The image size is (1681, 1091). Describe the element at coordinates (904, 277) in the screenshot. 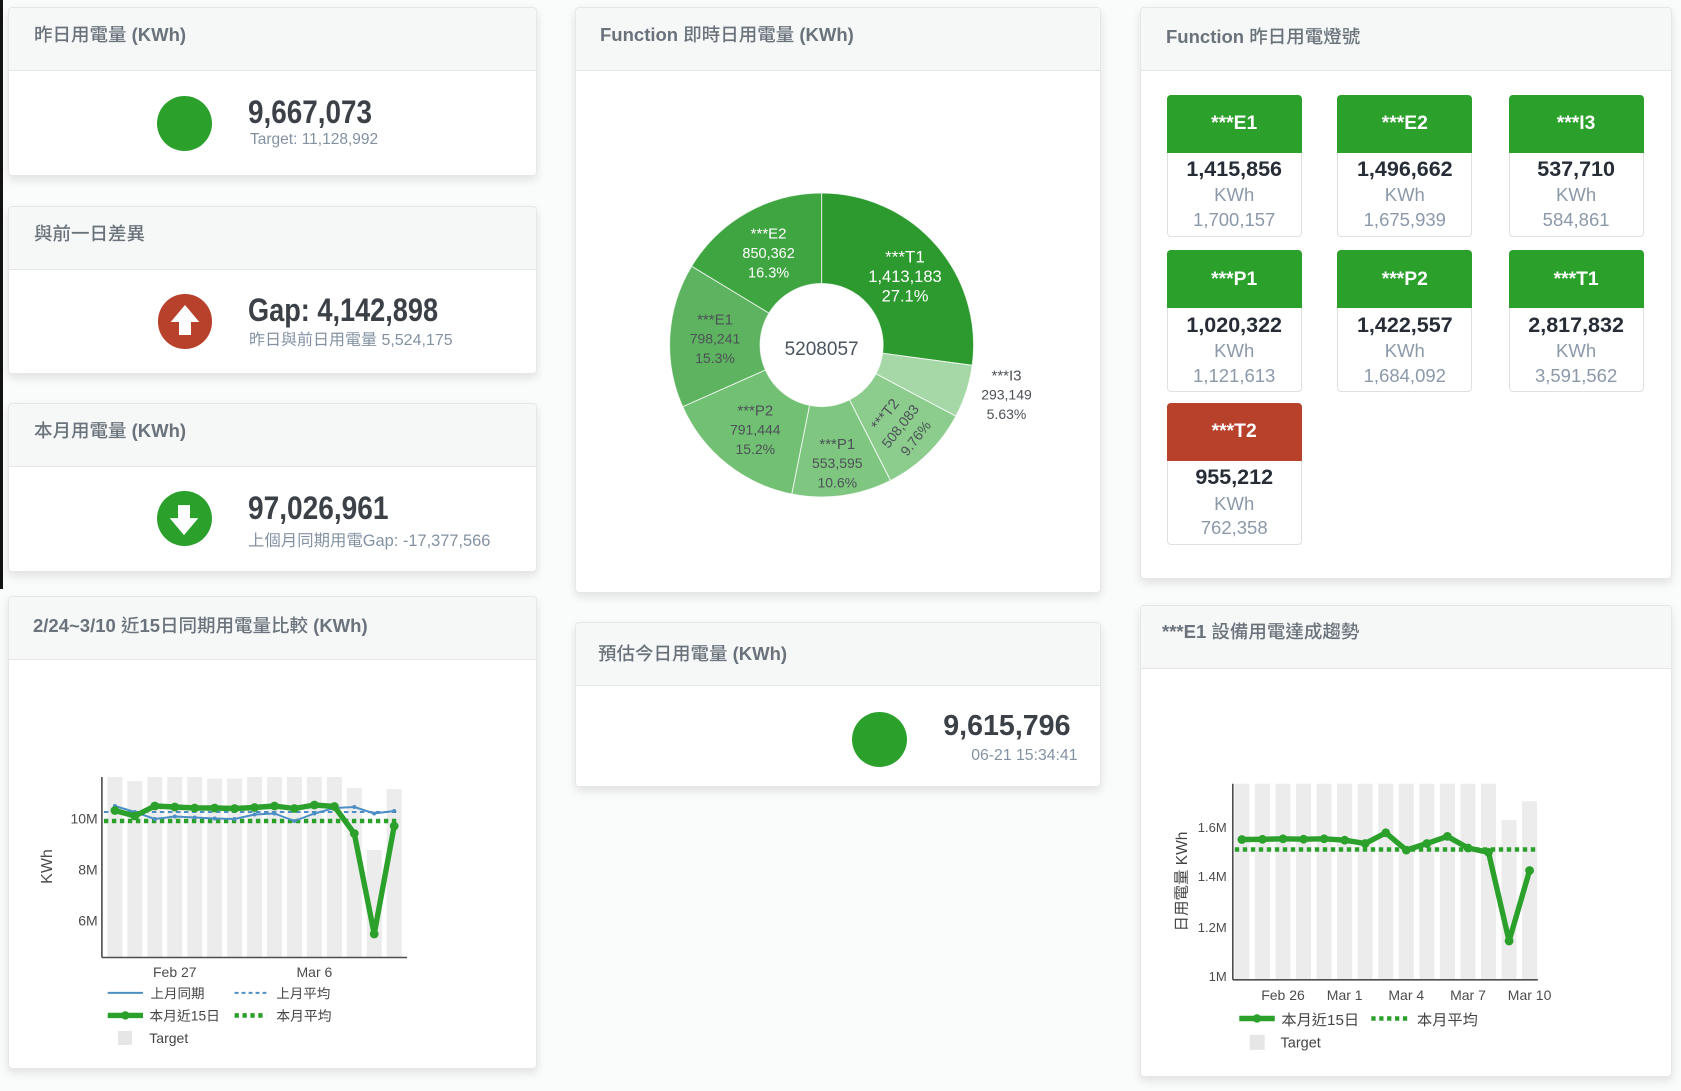

I see `svg-text: 1,413,183` at that location.